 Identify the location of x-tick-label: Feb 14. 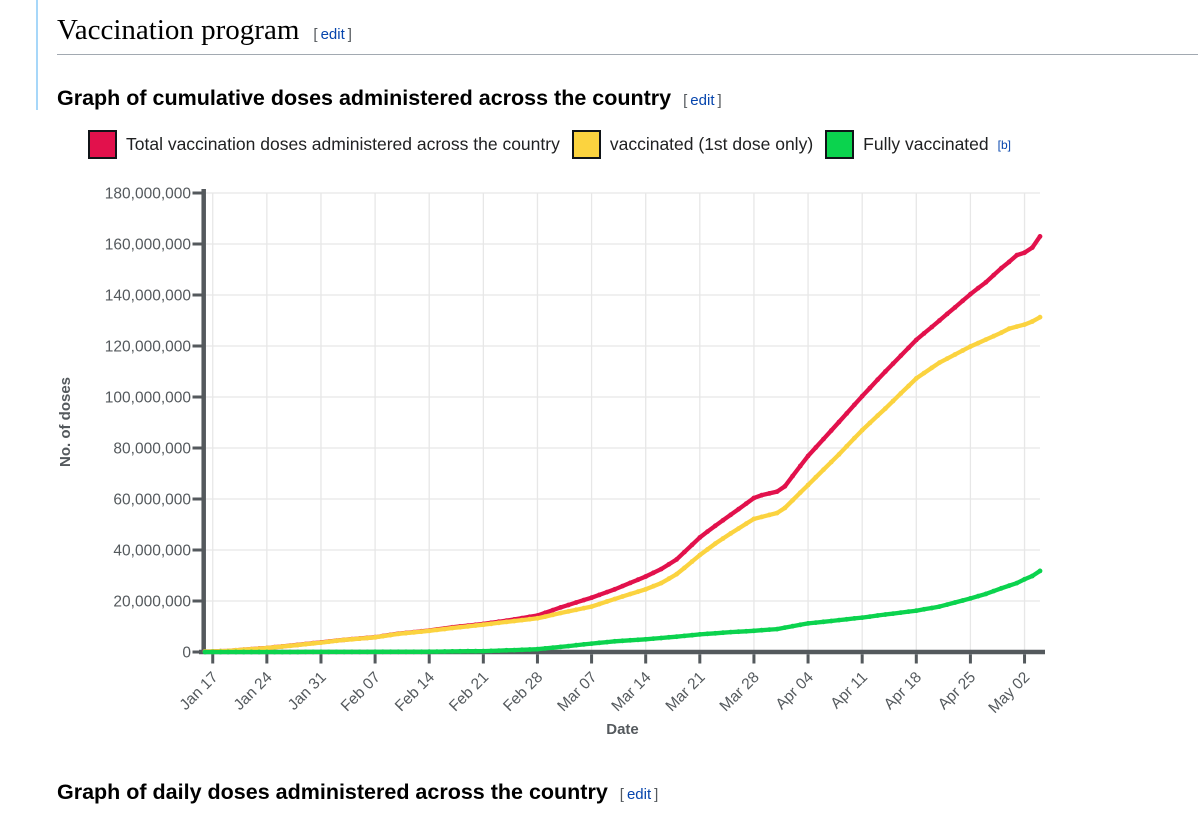
(415, 692).